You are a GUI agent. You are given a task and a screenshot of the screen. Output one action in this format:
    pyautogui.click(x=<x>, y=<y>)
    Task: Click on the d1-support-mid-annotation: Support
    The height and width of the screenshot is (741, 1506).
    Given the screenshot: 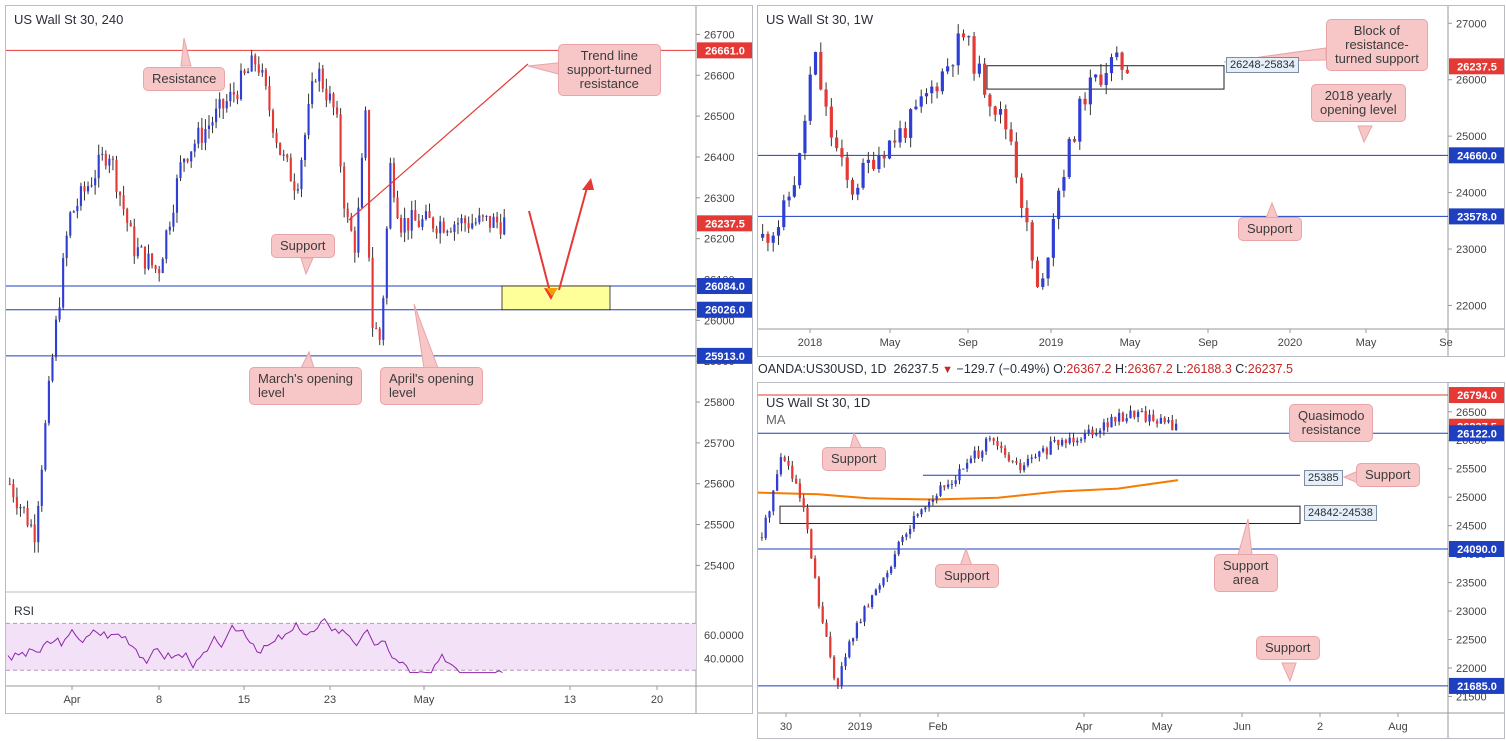 What is the action you would take?
    pyautogui.click(x=967, y=576)
    